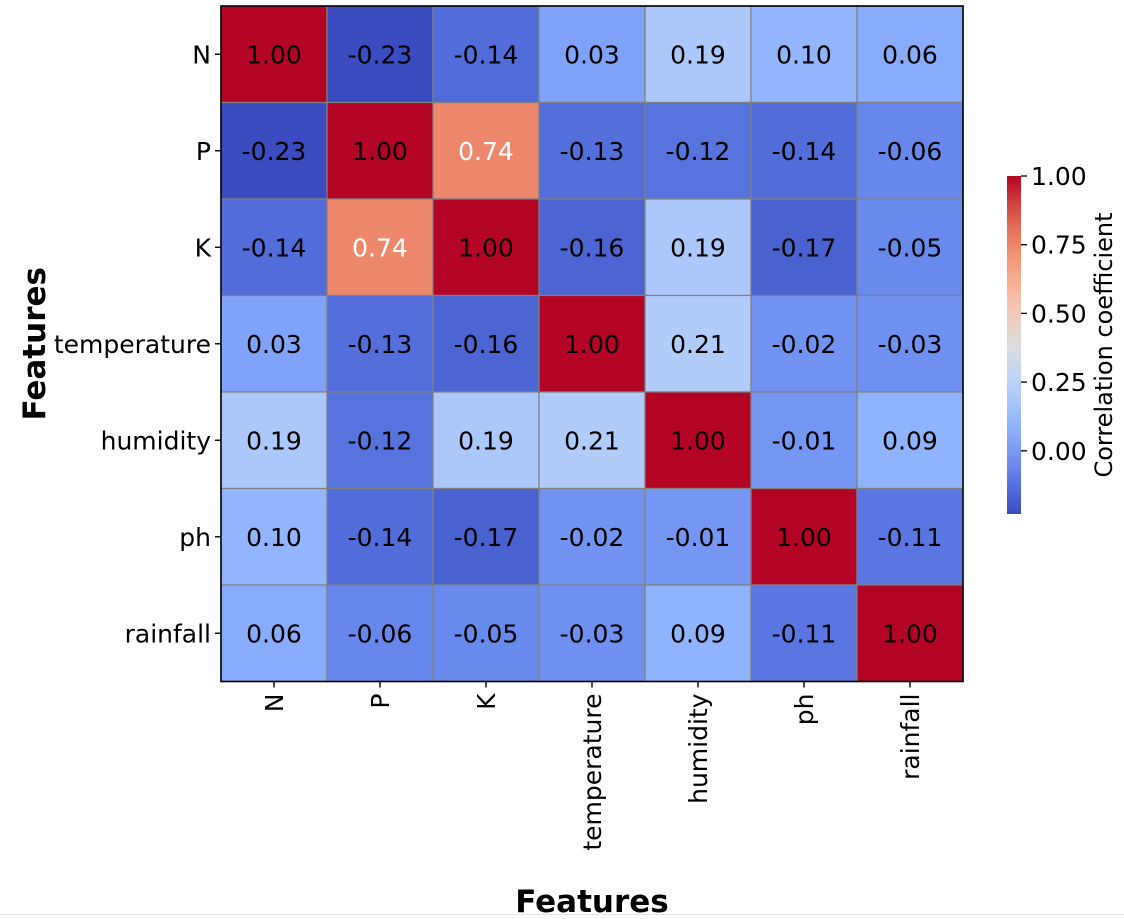 This screenshot has height=919, width=1124. What do you see at coordinates (562, 914) in the screenshot?
I see `bottom-divider` at bounding box center [562, 914].